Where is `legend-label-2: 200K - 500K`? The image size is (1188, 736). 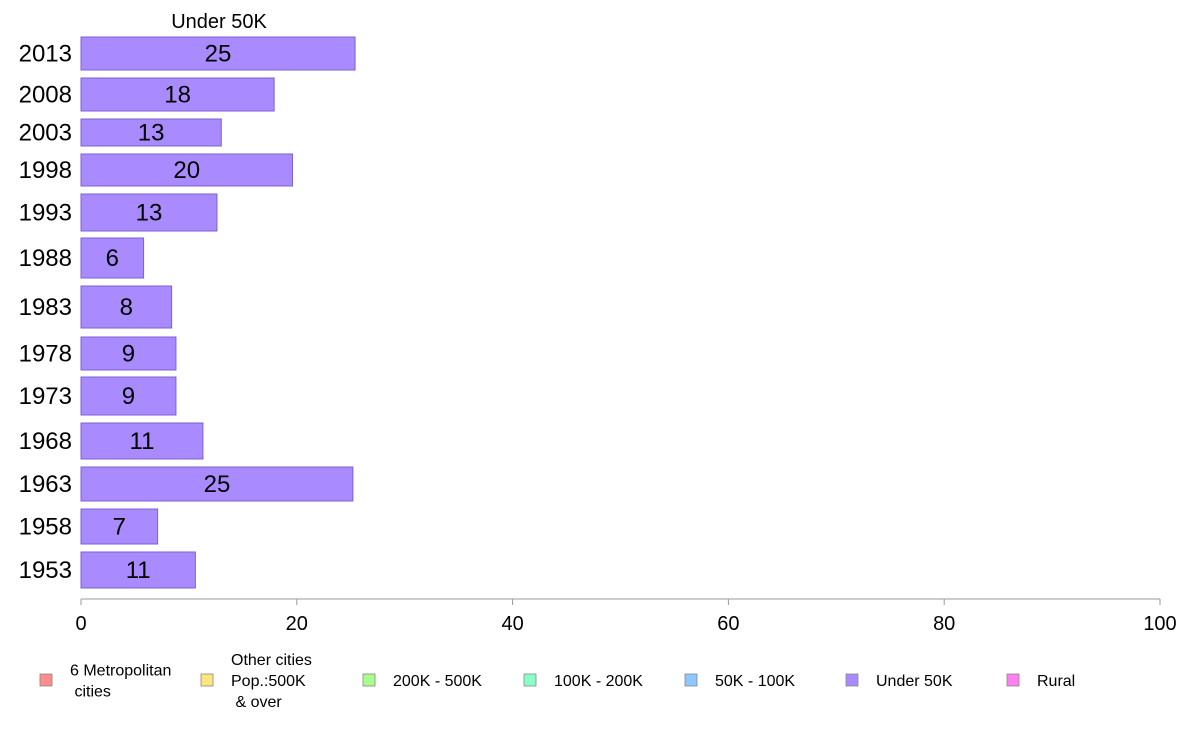 legend-label-2: 200K - 500K is located at coordinates (437, 681).